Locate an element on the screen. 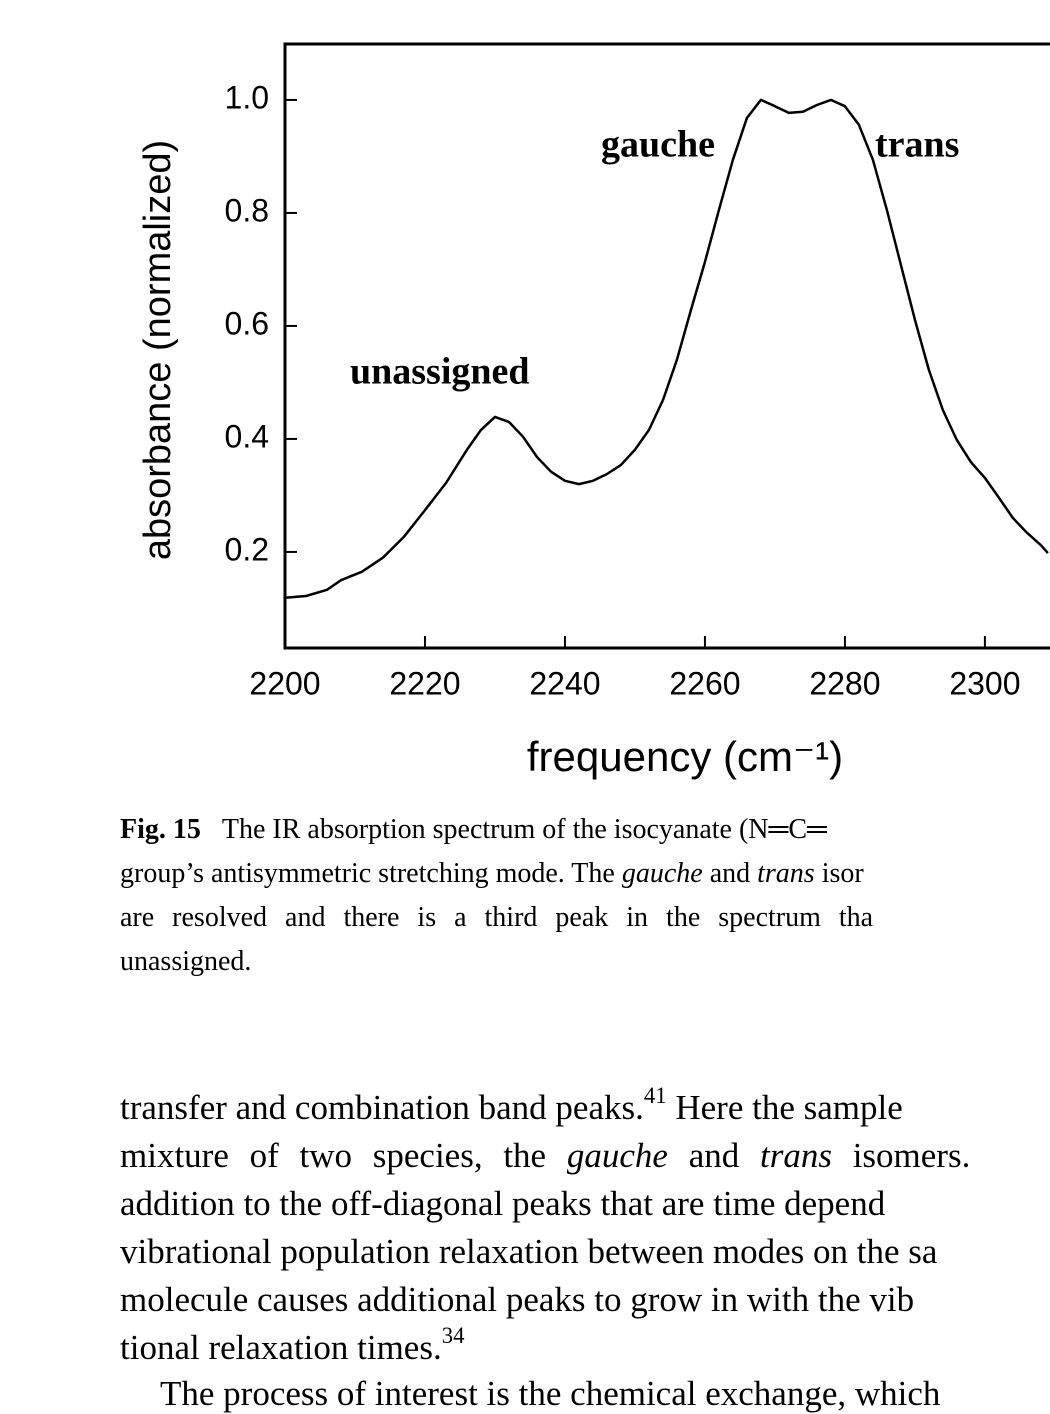 The width and height of the screenshot is (1050, 1414). caption-text: unassigned. is located at coordinates (186, 961).